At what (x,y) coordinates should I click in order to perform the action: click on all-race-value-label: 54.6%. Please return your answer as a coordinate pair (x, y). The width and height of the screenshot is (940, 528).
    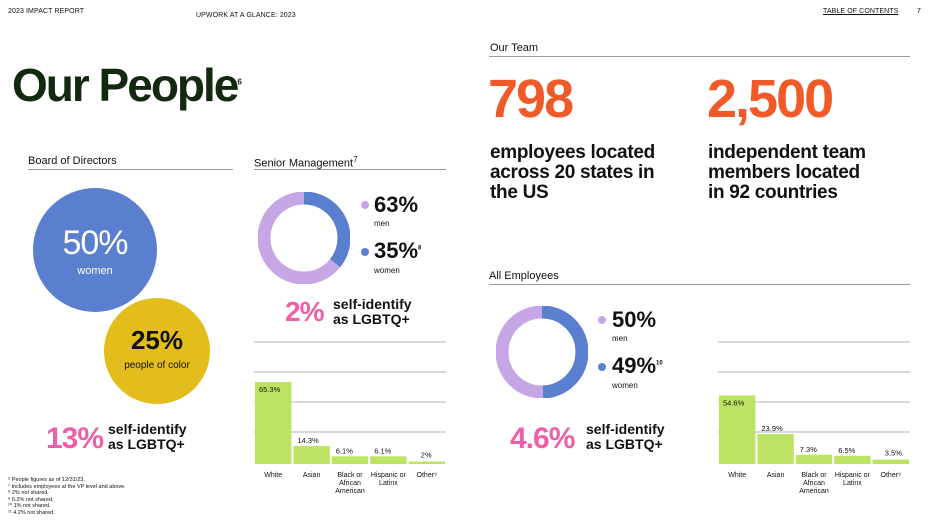
    Looking at the image, I should click on (734, 402).